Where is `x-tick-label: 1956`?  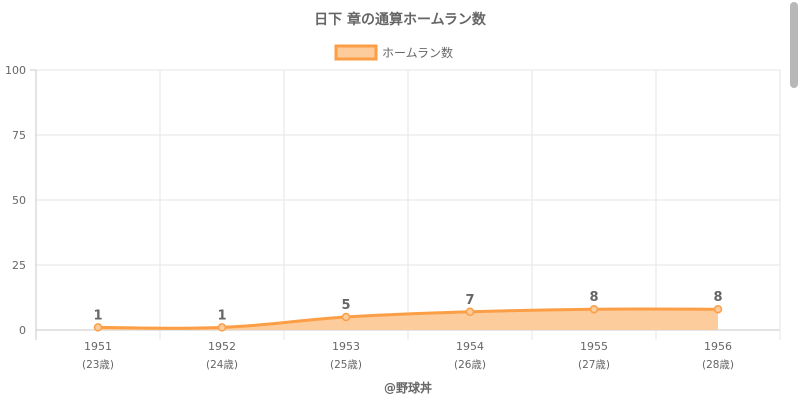
x-tick-label: 1956 is located at coordinates (718, 346).